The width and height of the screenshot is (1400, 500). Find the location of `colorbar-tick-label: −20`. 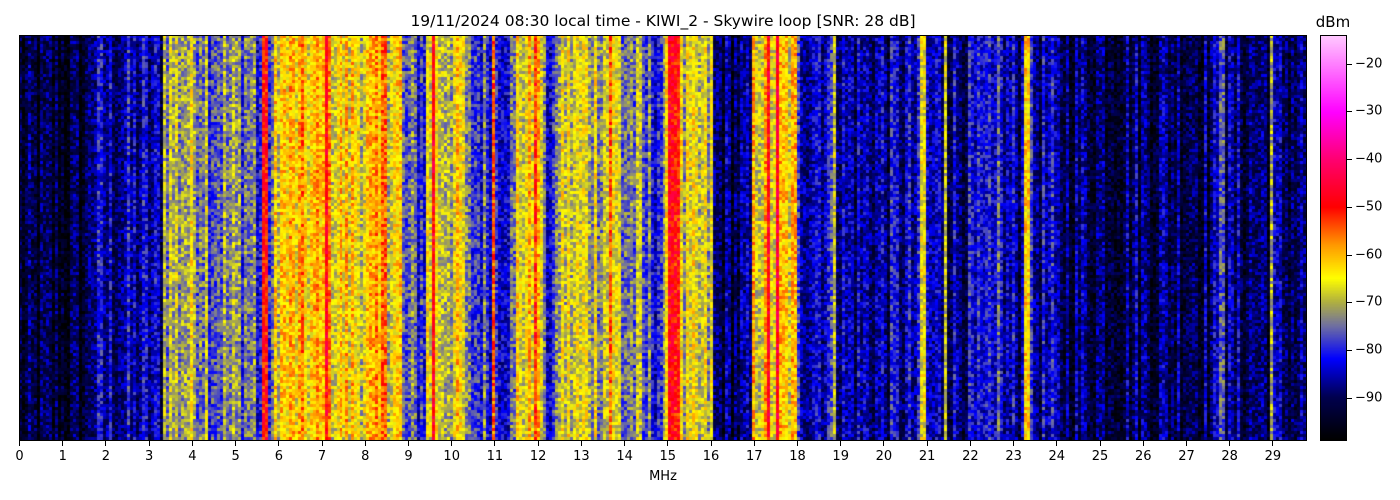

colorbar-tick-label: −20 is located at coordinates (1369, 64).